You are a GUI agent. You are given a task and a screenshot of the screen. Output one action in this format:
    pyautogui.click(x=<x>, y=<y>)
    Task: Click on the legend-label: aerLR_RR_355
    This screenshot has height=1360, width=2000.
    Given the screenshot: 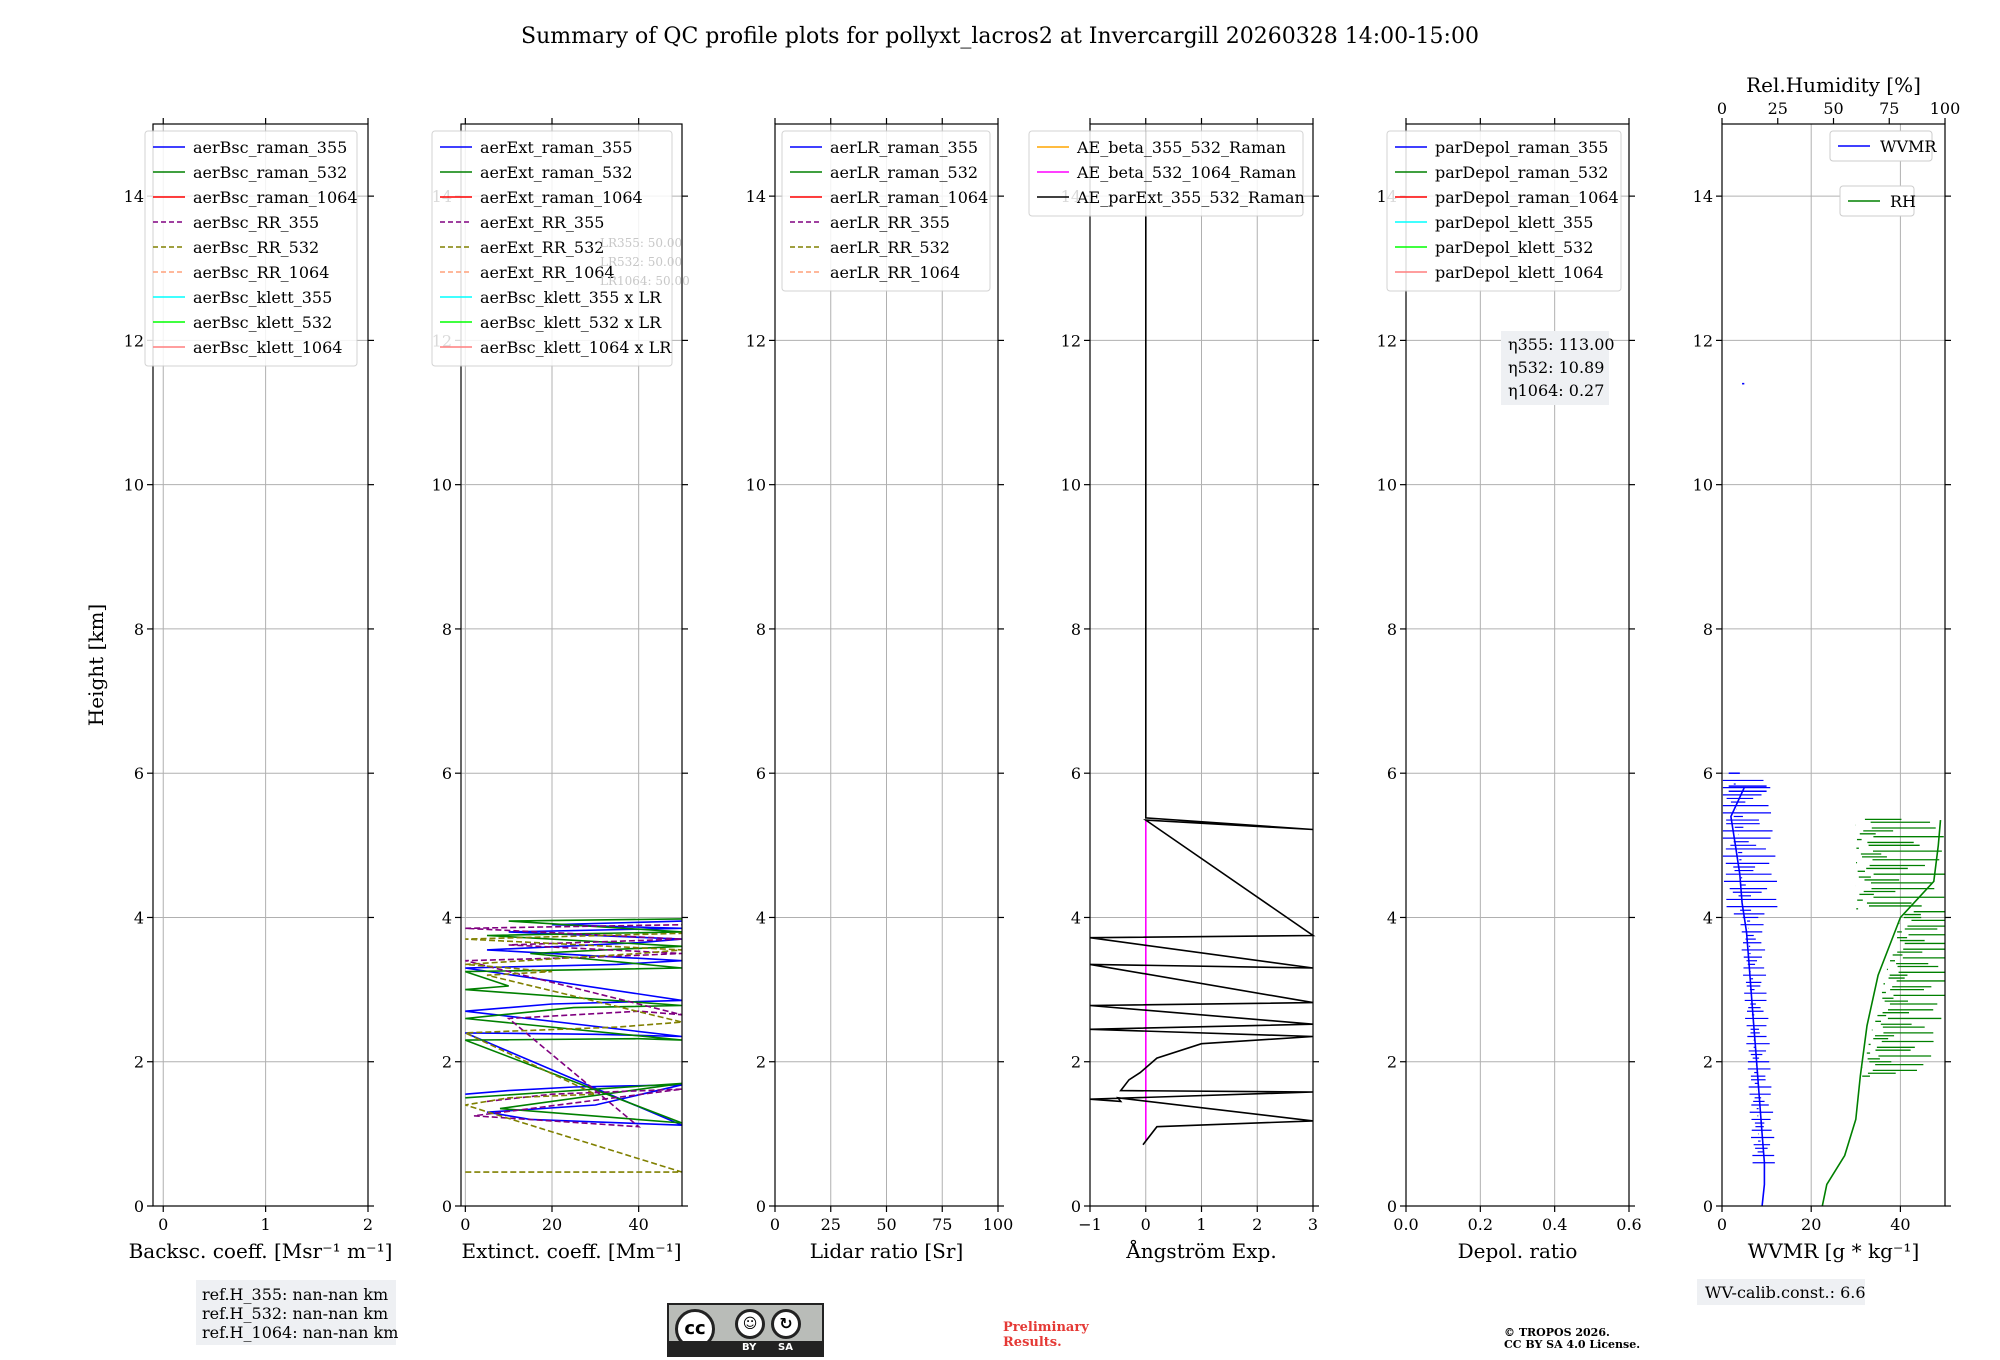 What is the action you would take?
    pyautogui.click(x=890, y=222)
    